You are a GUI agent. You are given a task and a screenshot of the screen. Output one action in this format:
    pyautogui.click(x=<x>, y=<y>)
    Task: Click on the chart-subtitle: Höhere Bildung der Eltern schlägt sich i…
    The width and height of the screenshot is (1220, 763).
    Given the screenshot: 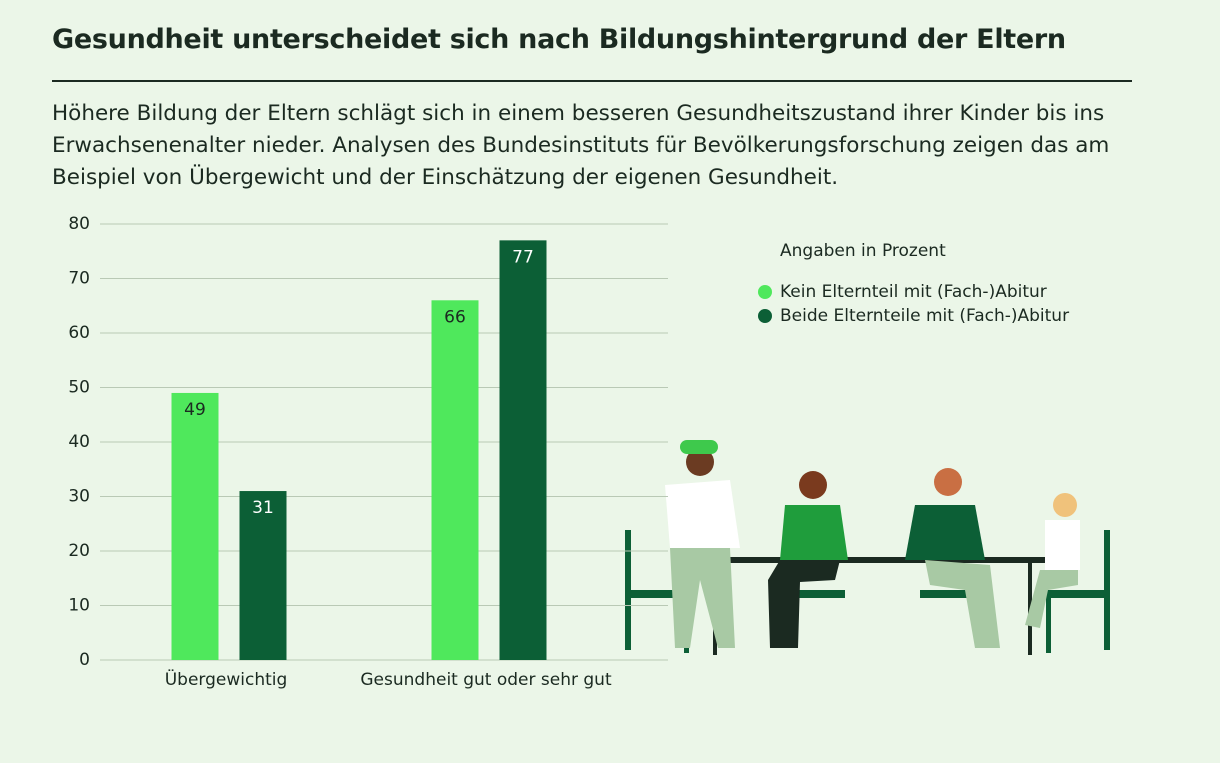 What is the action you would take?
    pyautogui.click(x=581, y=145)
    